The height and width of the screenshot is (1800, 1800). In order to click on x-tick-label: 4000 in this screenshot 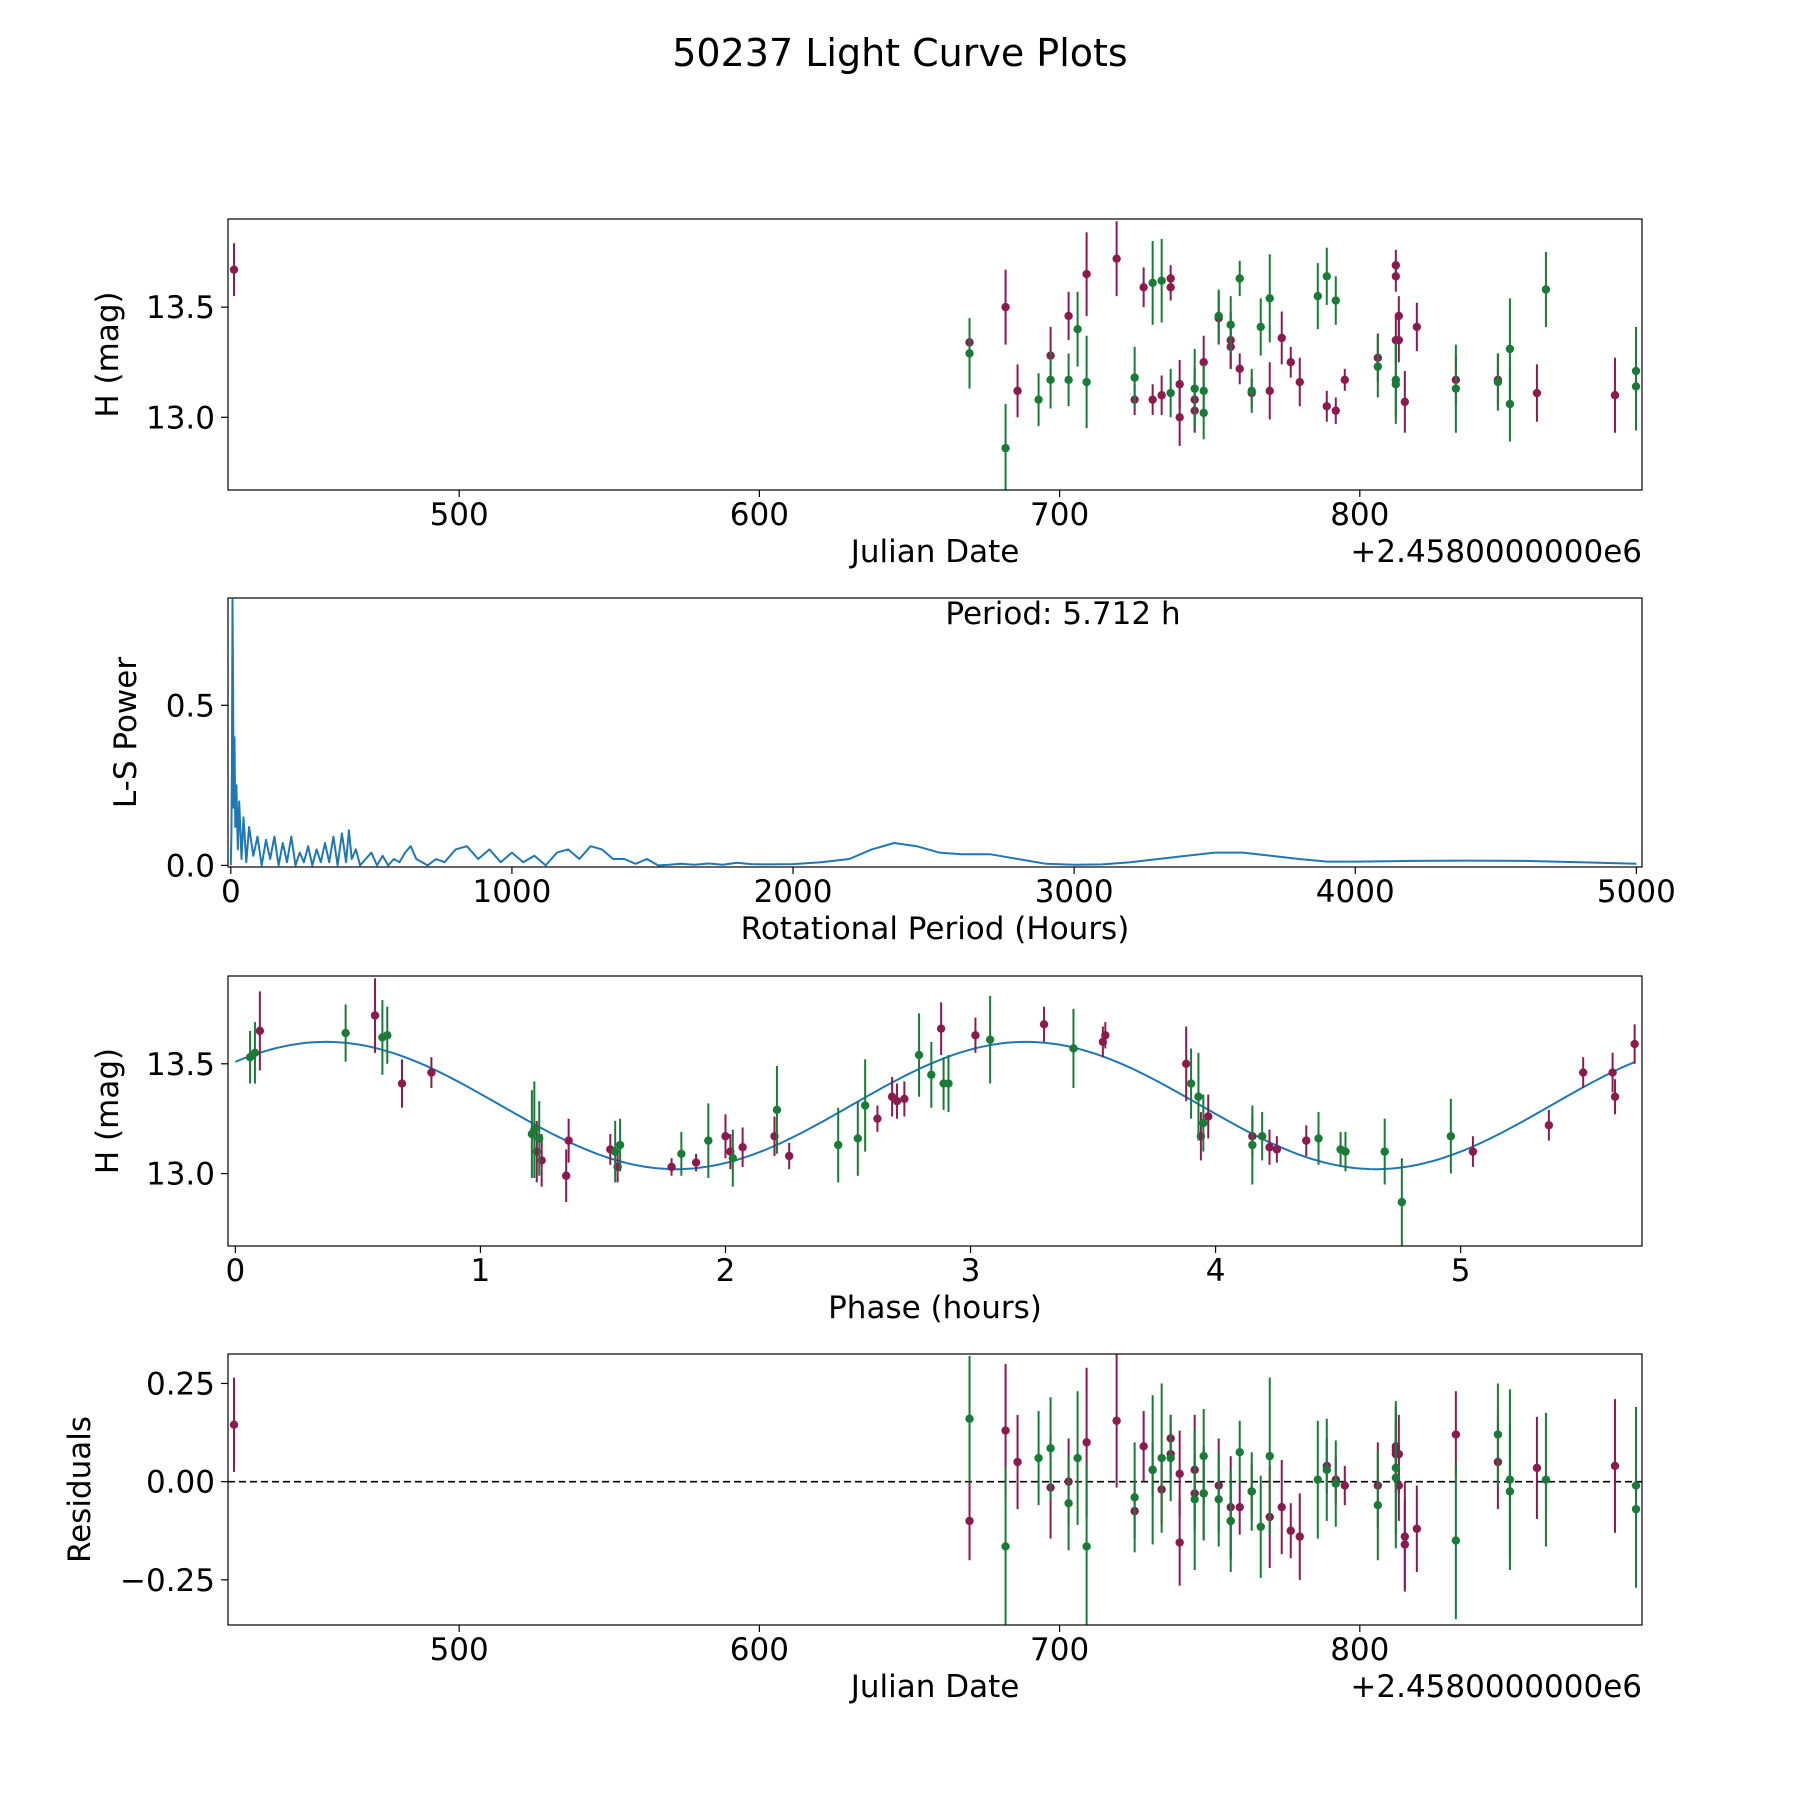, I will do `click(1355, 892)`.